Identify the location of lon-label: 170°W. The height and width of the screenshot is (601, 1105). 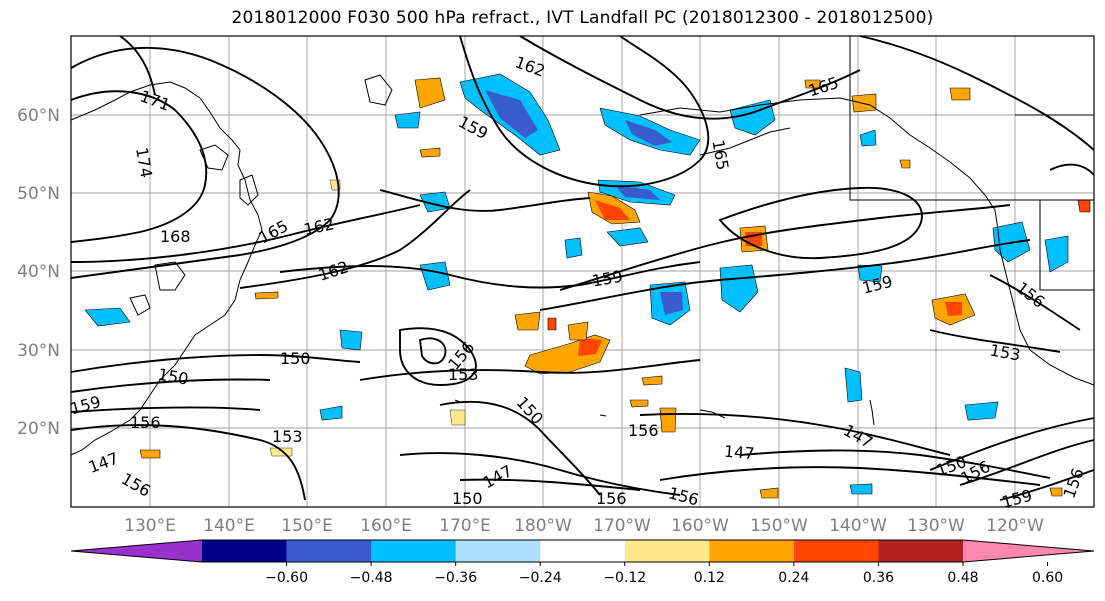
(622, 526).